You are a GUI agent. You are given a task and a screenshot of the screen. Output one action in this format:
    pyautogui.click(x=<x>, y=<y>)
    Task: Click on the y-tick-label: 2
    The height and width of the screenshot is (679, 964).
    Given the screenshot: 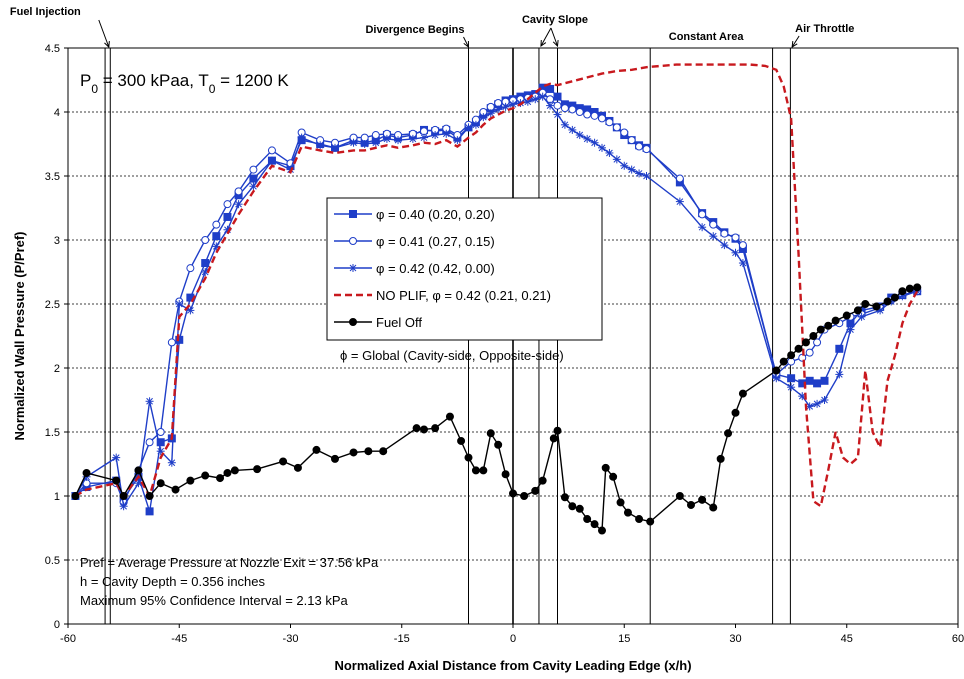 What is the action you would take?
    pyautogui.click(x=57, y=369)
    